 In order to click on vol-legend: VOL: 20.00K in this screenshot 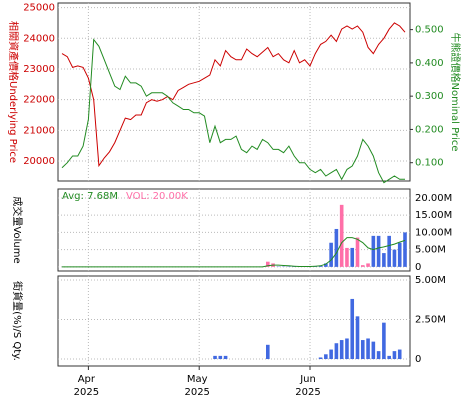, I will do `click(157, 196)`.